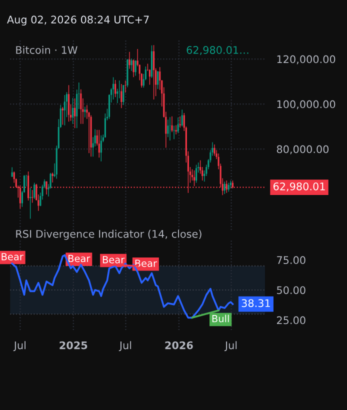 The width and height of the screenshot is (347, 410). What do you see at coordinates (179, 345) in the screenshot?
I see `x-tick-label: 2026` at bounding box center [179, 345].